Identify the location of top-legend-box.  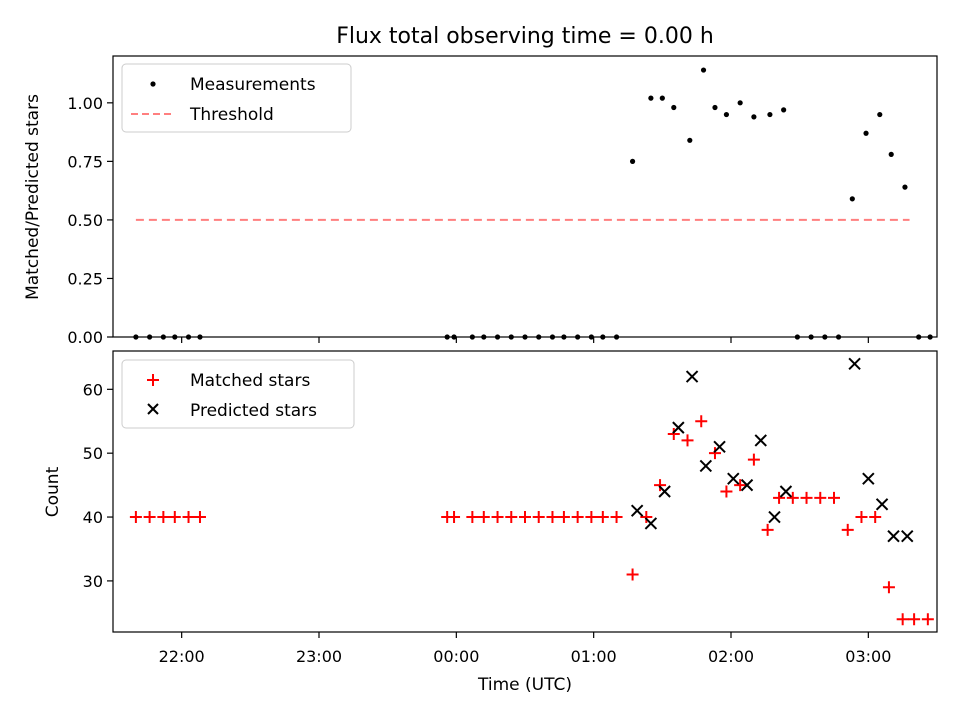
(236, 98).